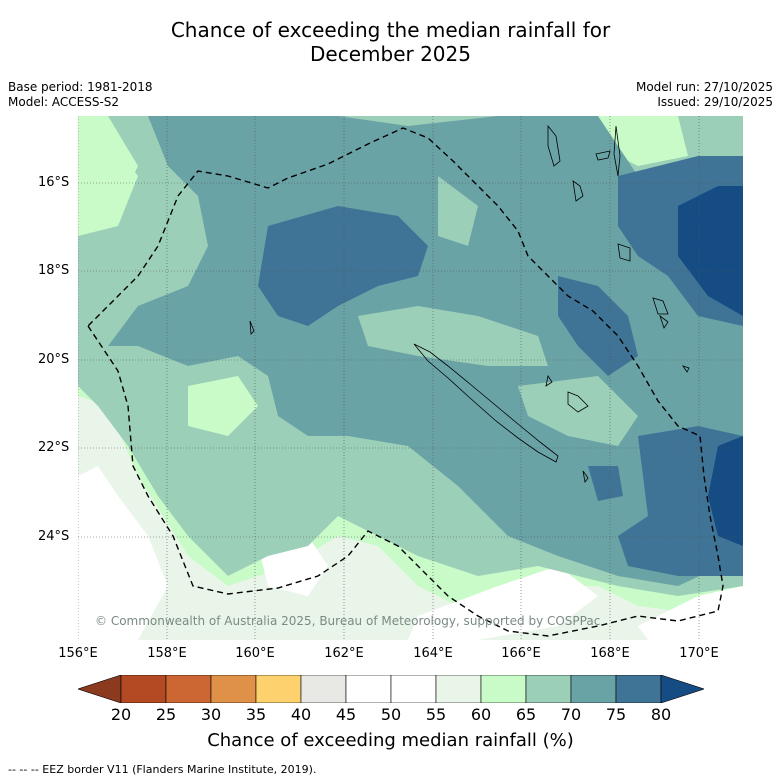  What do you see at coordinates (725, 491) in the screenshot?
I see `band-above-80-se` at bounding box center [725, 491].